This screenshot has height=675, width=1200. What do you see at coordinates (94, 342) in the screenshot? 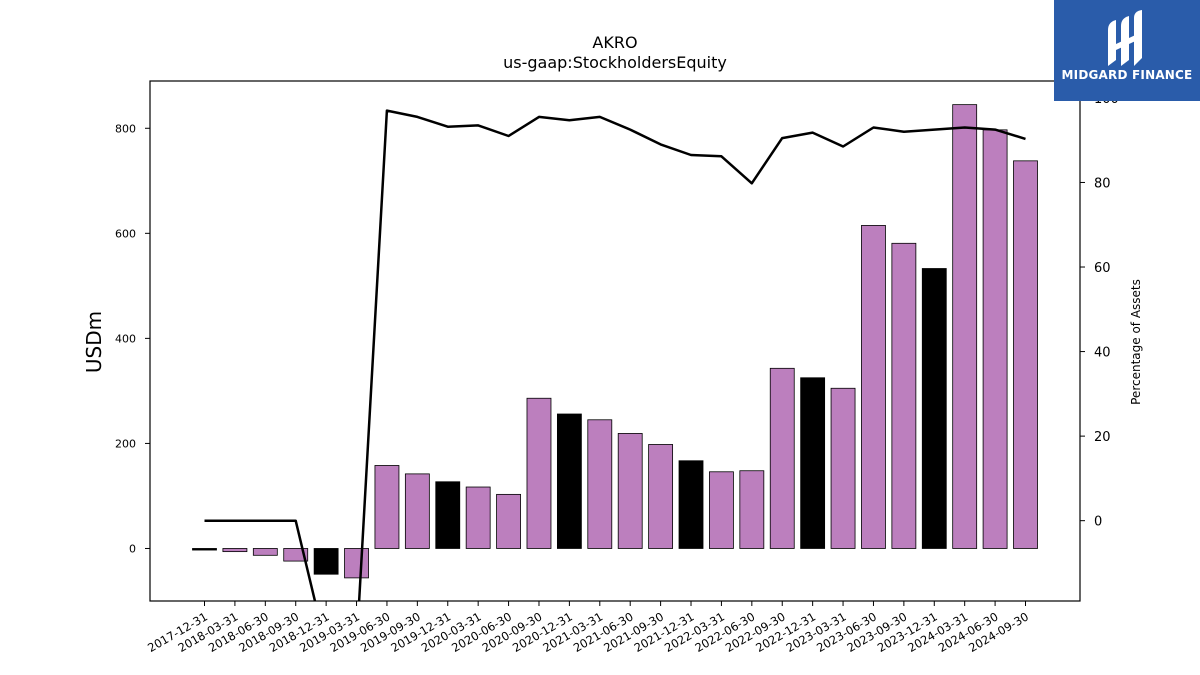
I see `y-axis-label: USDm` at bounding box center [94, 342].